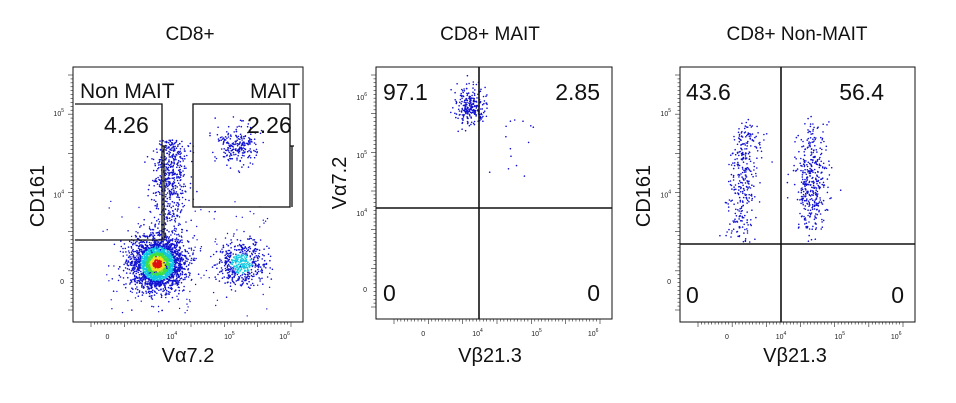 This screenshot has height=403, width=956. I want to click on tick-exponent: 4, so click(481, 331).